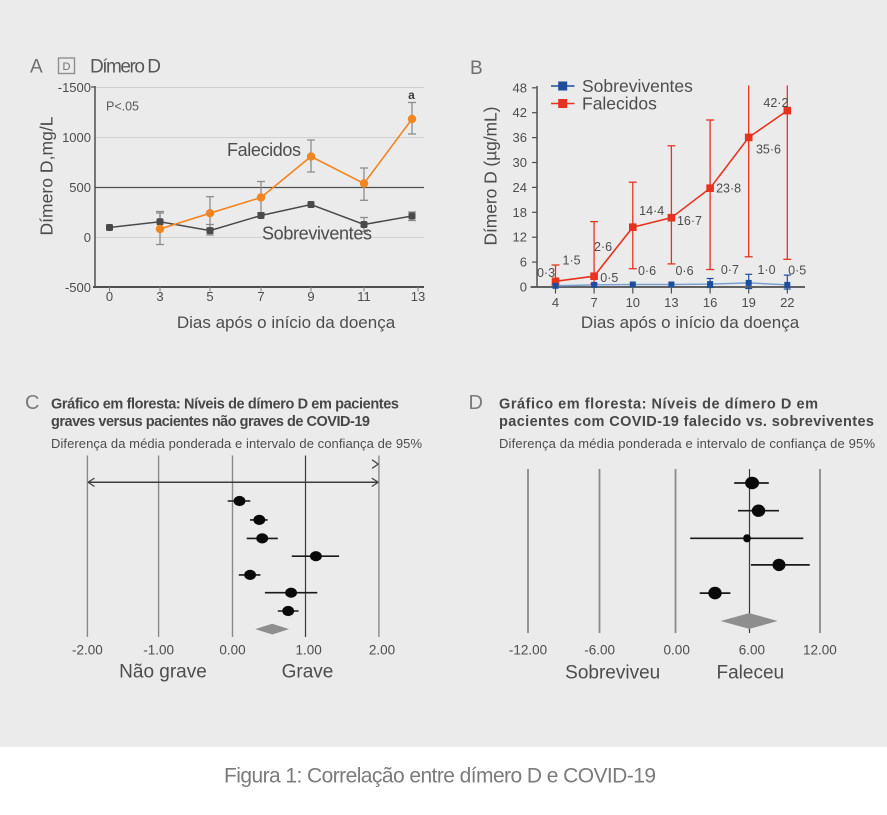  Describe the element at coordinates (603, 247) in the screenshot. I see `svg-text: 2·6` at that location.